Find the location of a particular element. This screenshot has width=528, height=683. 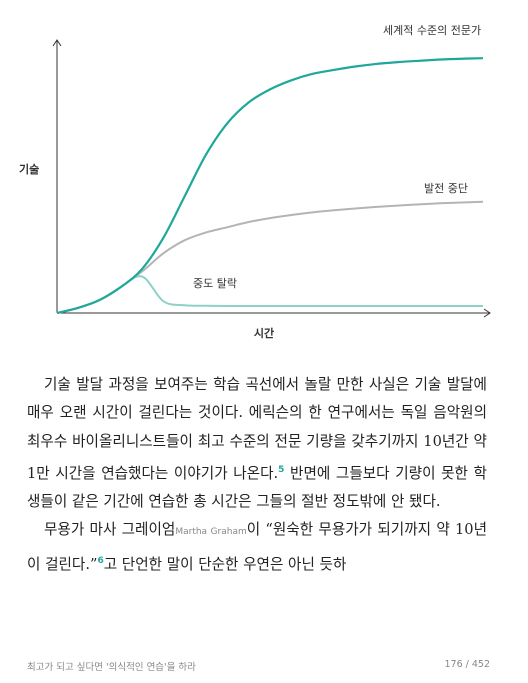

series-label-dropout: 중도 탈락 is located at coordinates (215, 283).